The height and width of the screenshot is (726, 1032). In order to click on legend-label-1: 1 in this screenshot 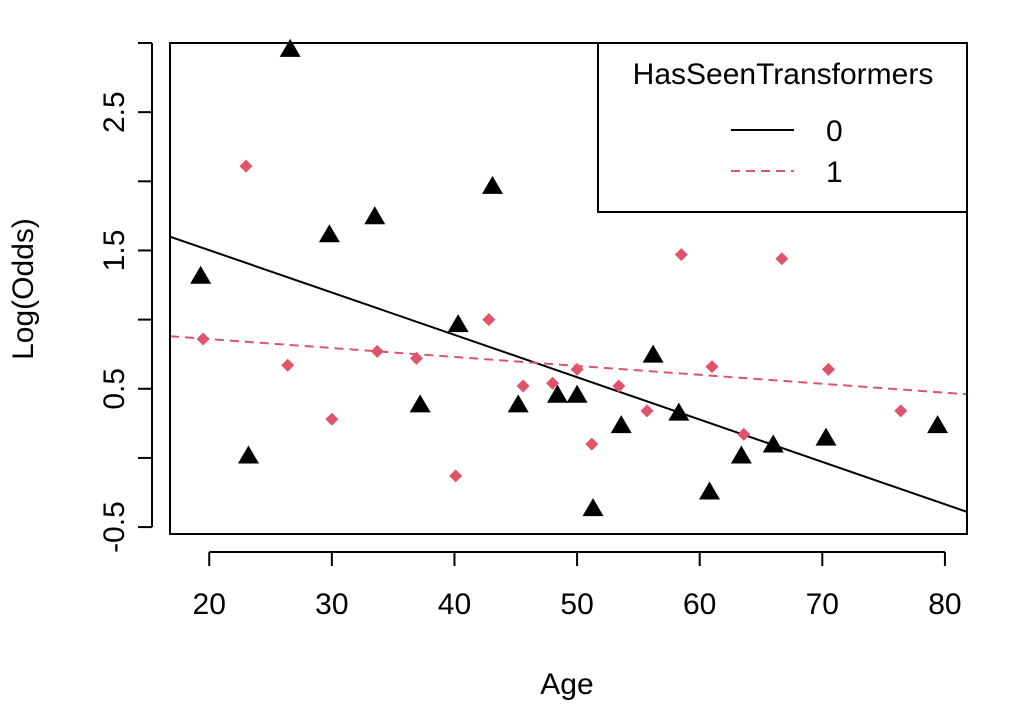, I will do `click(834, 172)`.